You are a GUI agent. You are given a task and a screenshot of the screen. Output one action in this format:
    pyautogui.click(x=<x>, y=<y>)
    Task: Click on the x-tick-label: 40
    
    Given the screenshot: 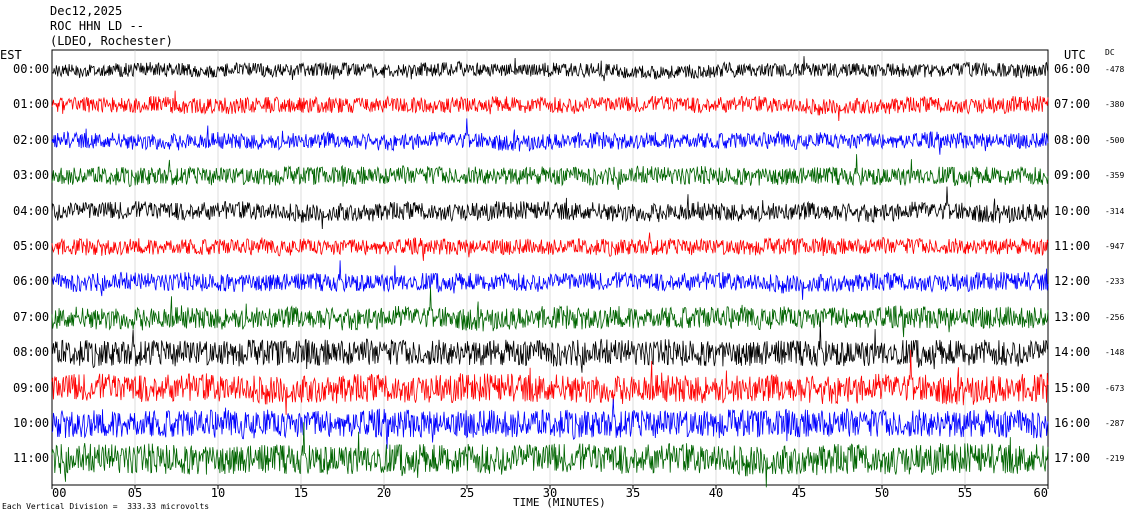 What is the action you would take?
    pyautogui.click(x=716, y=493)
    